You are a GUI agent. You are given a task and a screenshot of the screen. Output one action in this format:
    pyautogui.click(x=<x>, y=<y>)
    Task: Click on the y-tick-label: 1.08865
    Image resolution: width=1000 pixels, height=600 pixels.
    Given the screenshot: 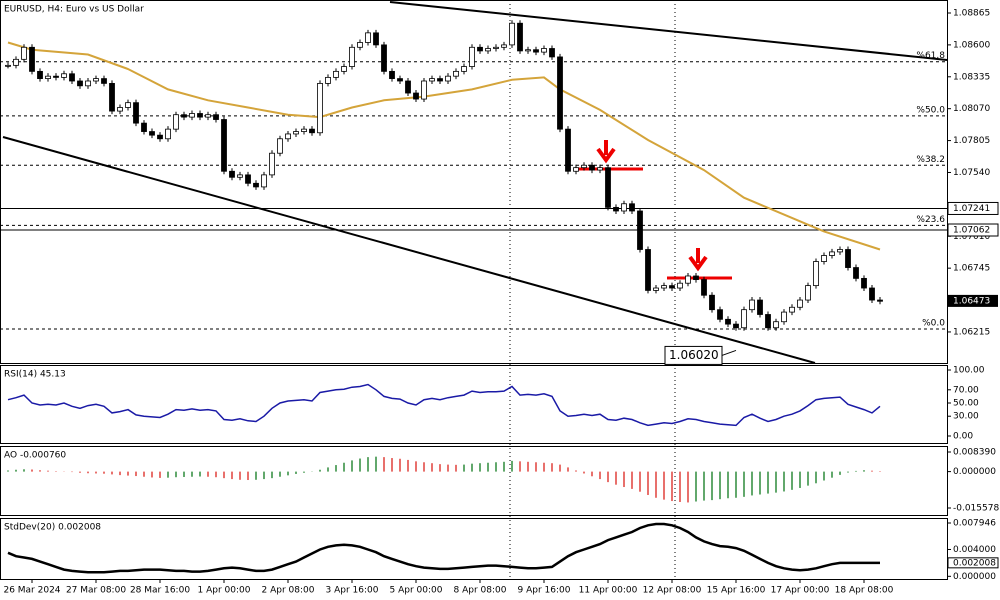 What is the action you would take?
    pyautogui.click(x=971, y=13)
    